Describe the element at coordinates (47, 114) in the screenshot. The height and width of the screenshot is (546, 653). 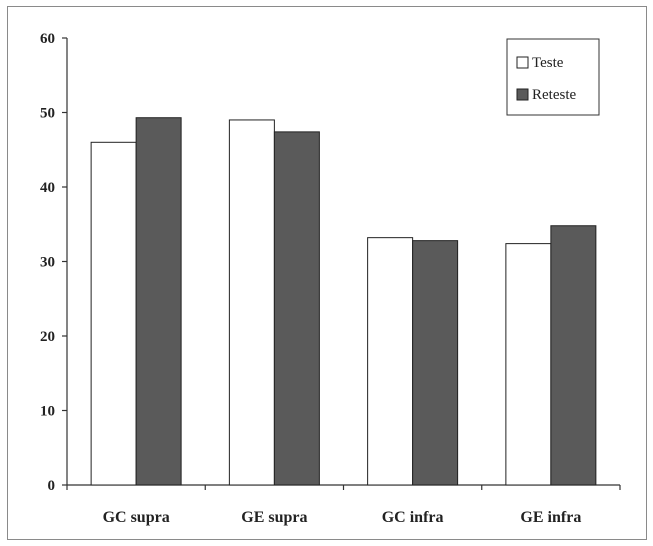
I see `y-tick-label: 50` at that location.